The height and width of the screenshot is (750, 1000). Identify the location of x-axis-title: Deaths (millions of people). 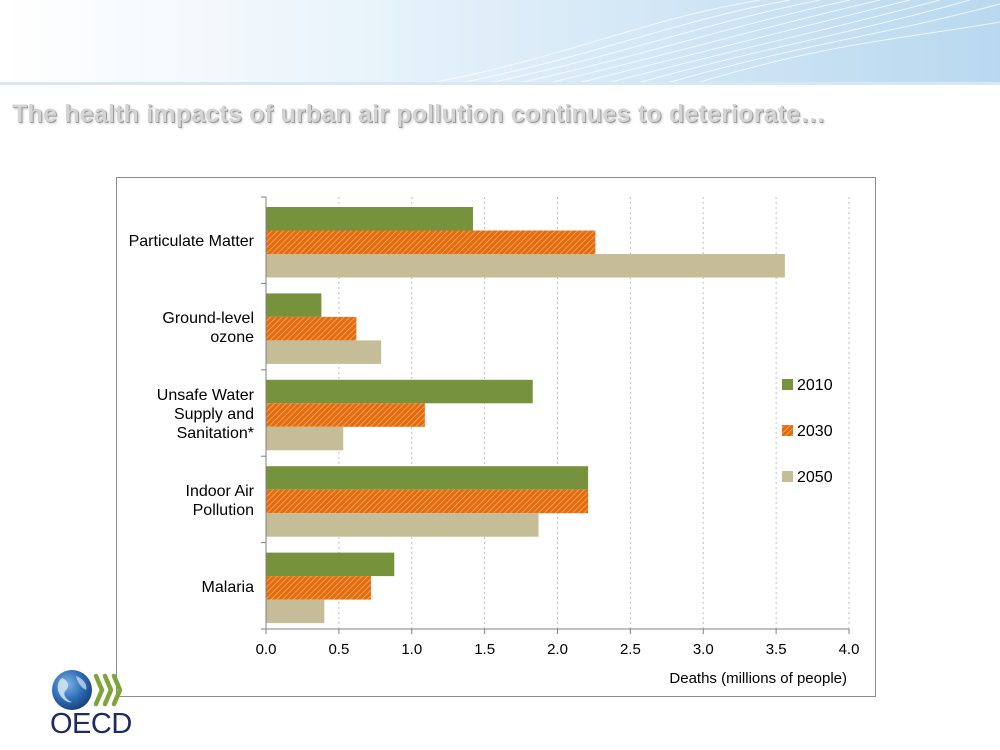
(758, 678).